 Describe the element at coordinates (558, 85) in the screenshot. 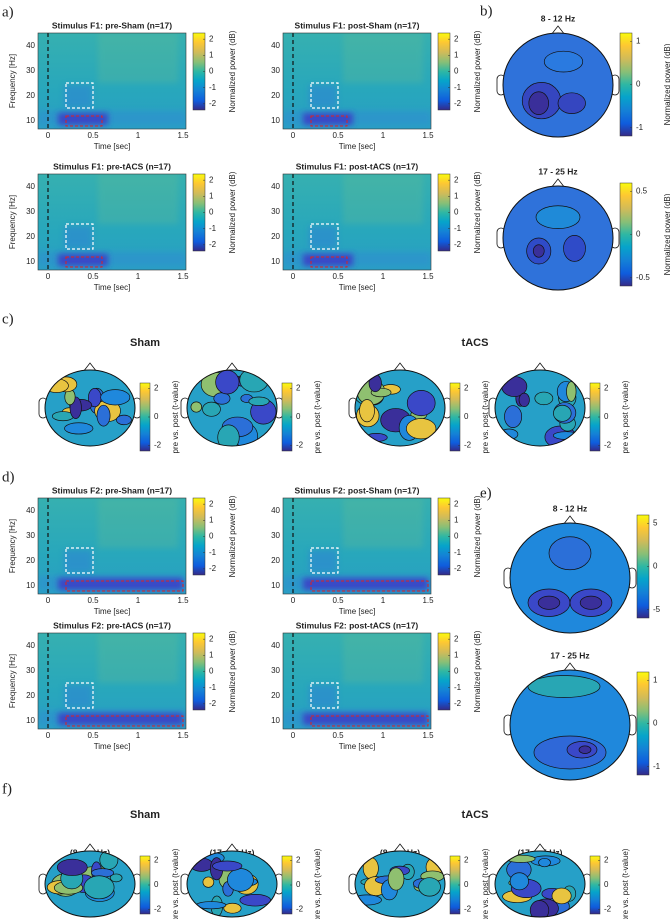

I see `scalp` at that location.